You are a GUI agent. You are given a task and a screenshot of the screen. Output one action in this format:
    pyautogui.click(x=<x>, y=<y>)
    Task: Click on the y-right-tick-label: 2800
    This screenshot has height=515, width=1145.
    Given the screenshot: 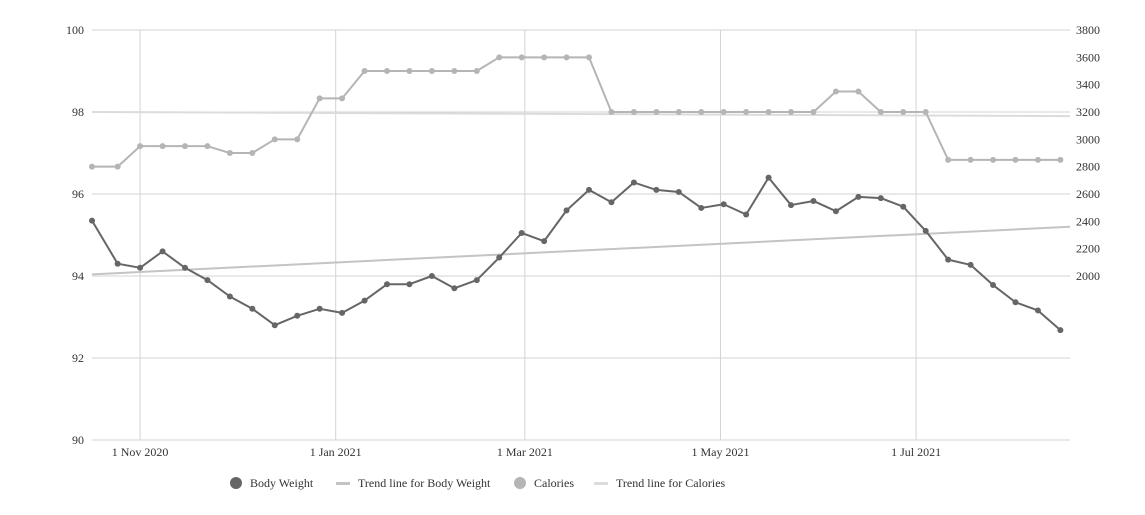 What is the action you would take?
    pyautogui.click(x=1088, y=167)
    